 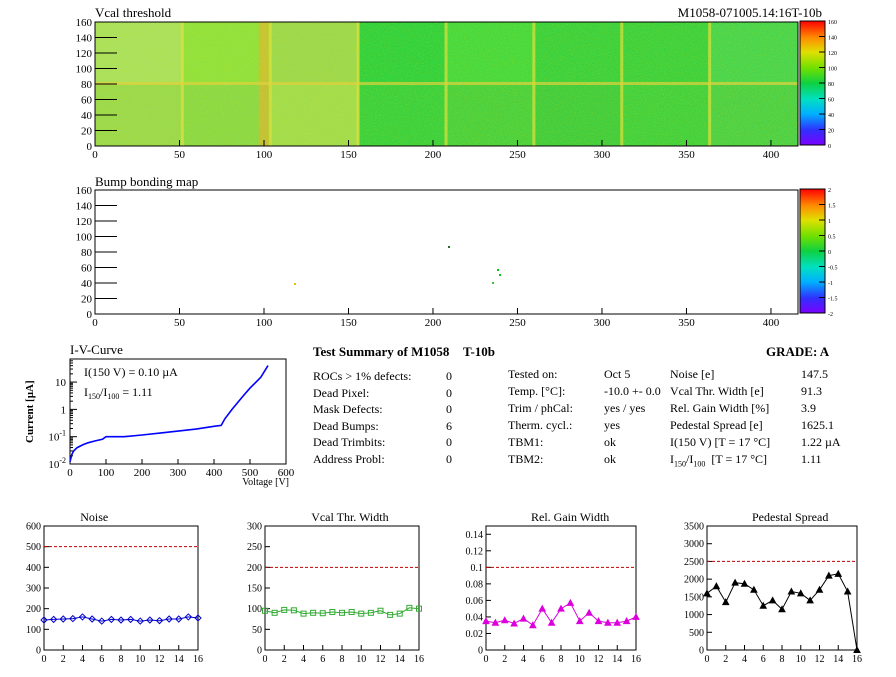 What do you see at coordinates (178, 411) in the screenshot?
I see `iv-frame` at bounding box center [178, 411].